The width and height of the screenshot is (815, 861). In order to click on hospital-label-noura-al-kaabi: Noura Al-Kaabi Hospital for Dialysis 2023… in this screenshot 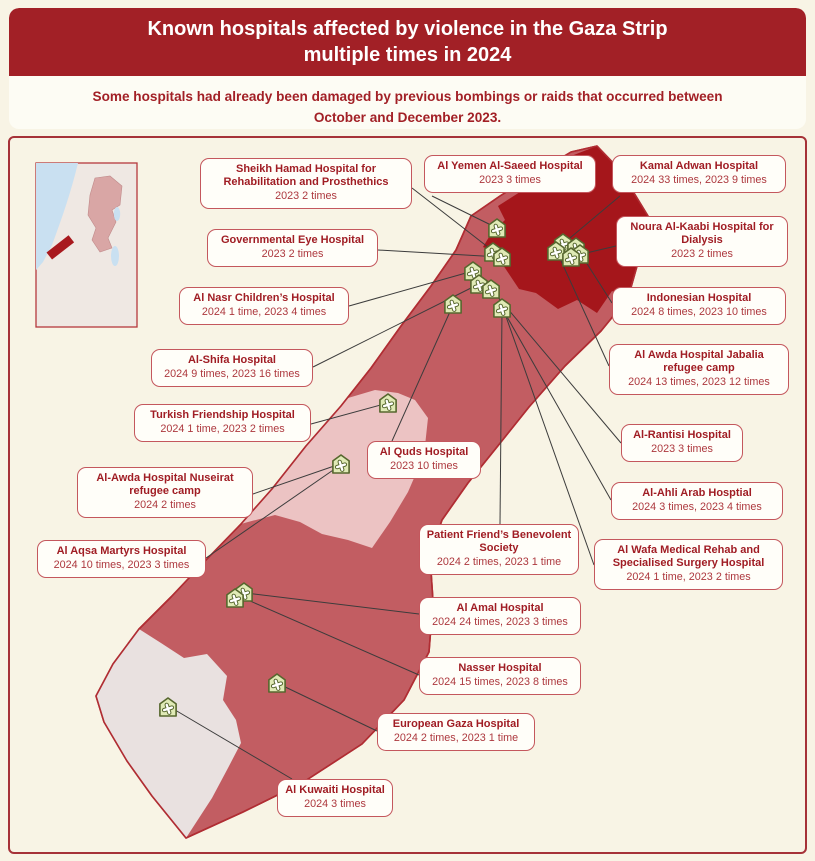, I will do `click(702, 242)`.